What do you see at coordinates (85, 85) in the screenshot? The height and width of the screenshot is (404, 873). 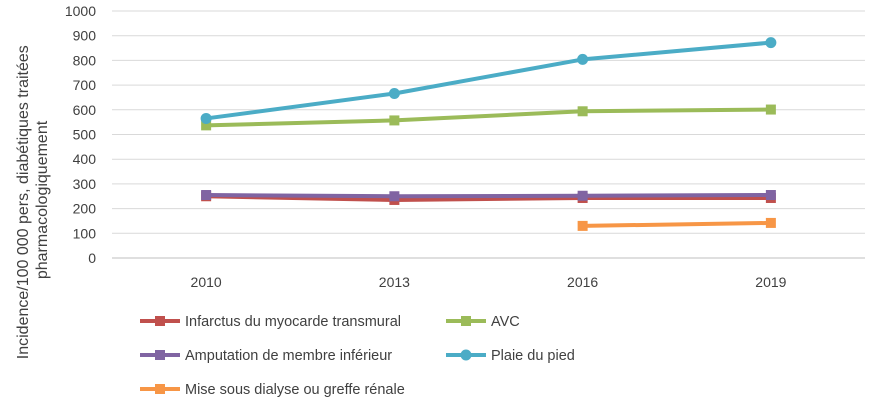 I see `y-tick-label: 700` at bounding box center [85, 85].